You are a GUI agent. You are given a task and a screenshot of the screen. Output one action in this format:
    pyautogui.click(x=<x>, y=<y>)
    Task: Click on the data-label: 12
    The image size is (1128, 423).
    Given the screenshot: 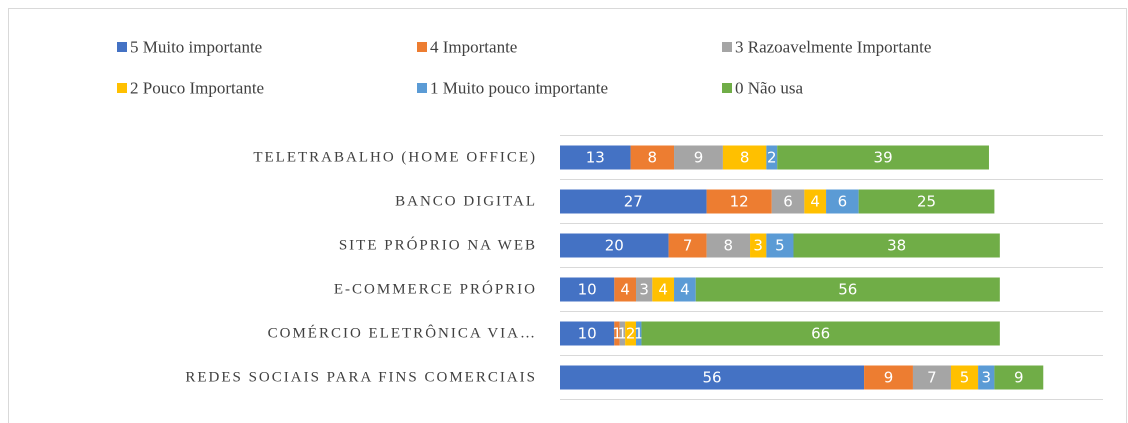 What is the action you would take?
    pyautogui.click(x=739, y=202)
    